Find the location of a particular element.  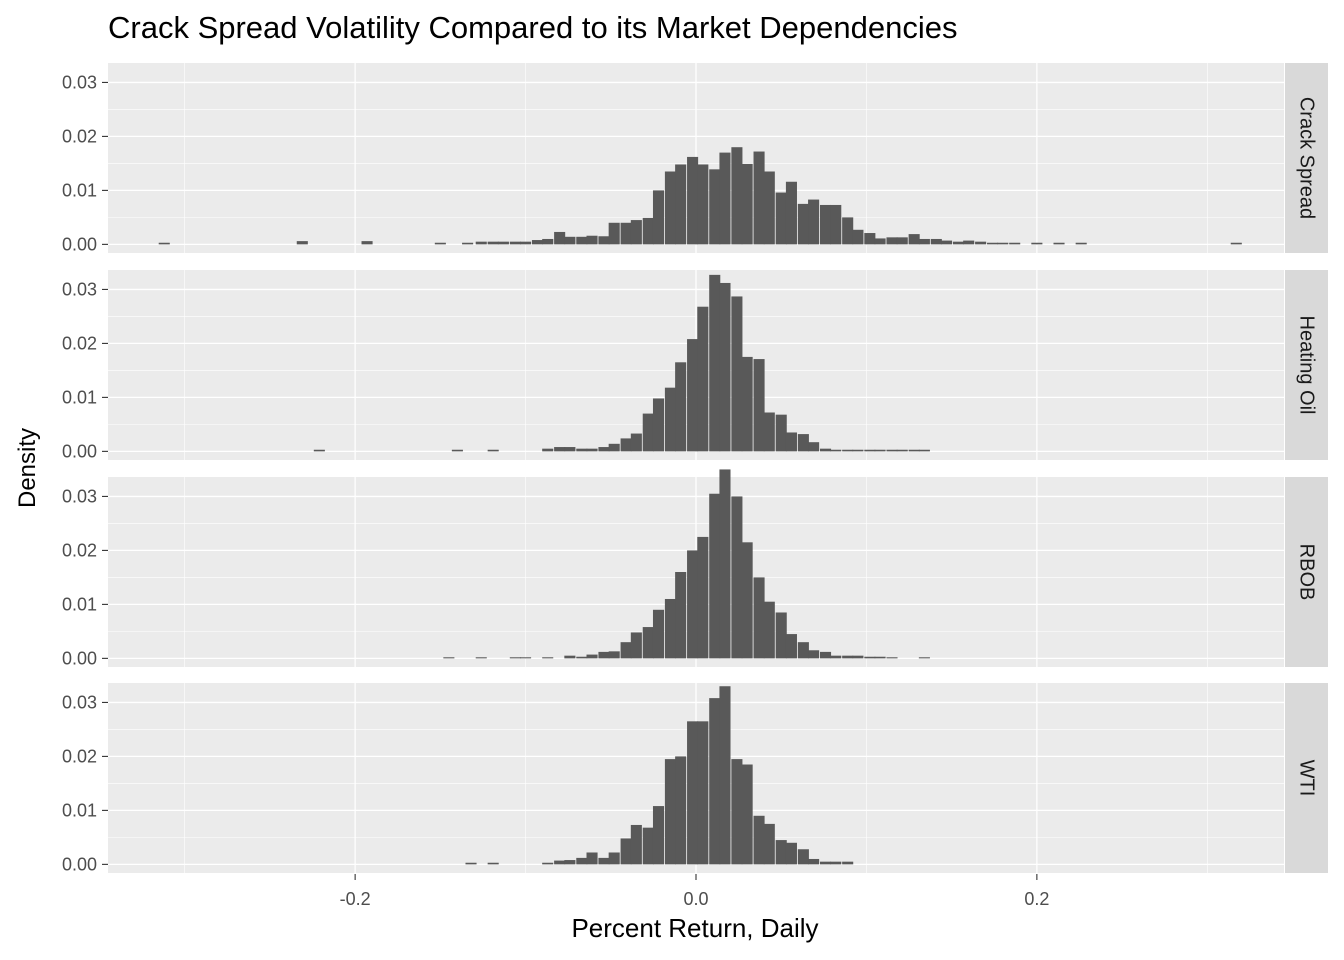

facet-strip-label: Crack Spread is located at coordinates (1307, 158).